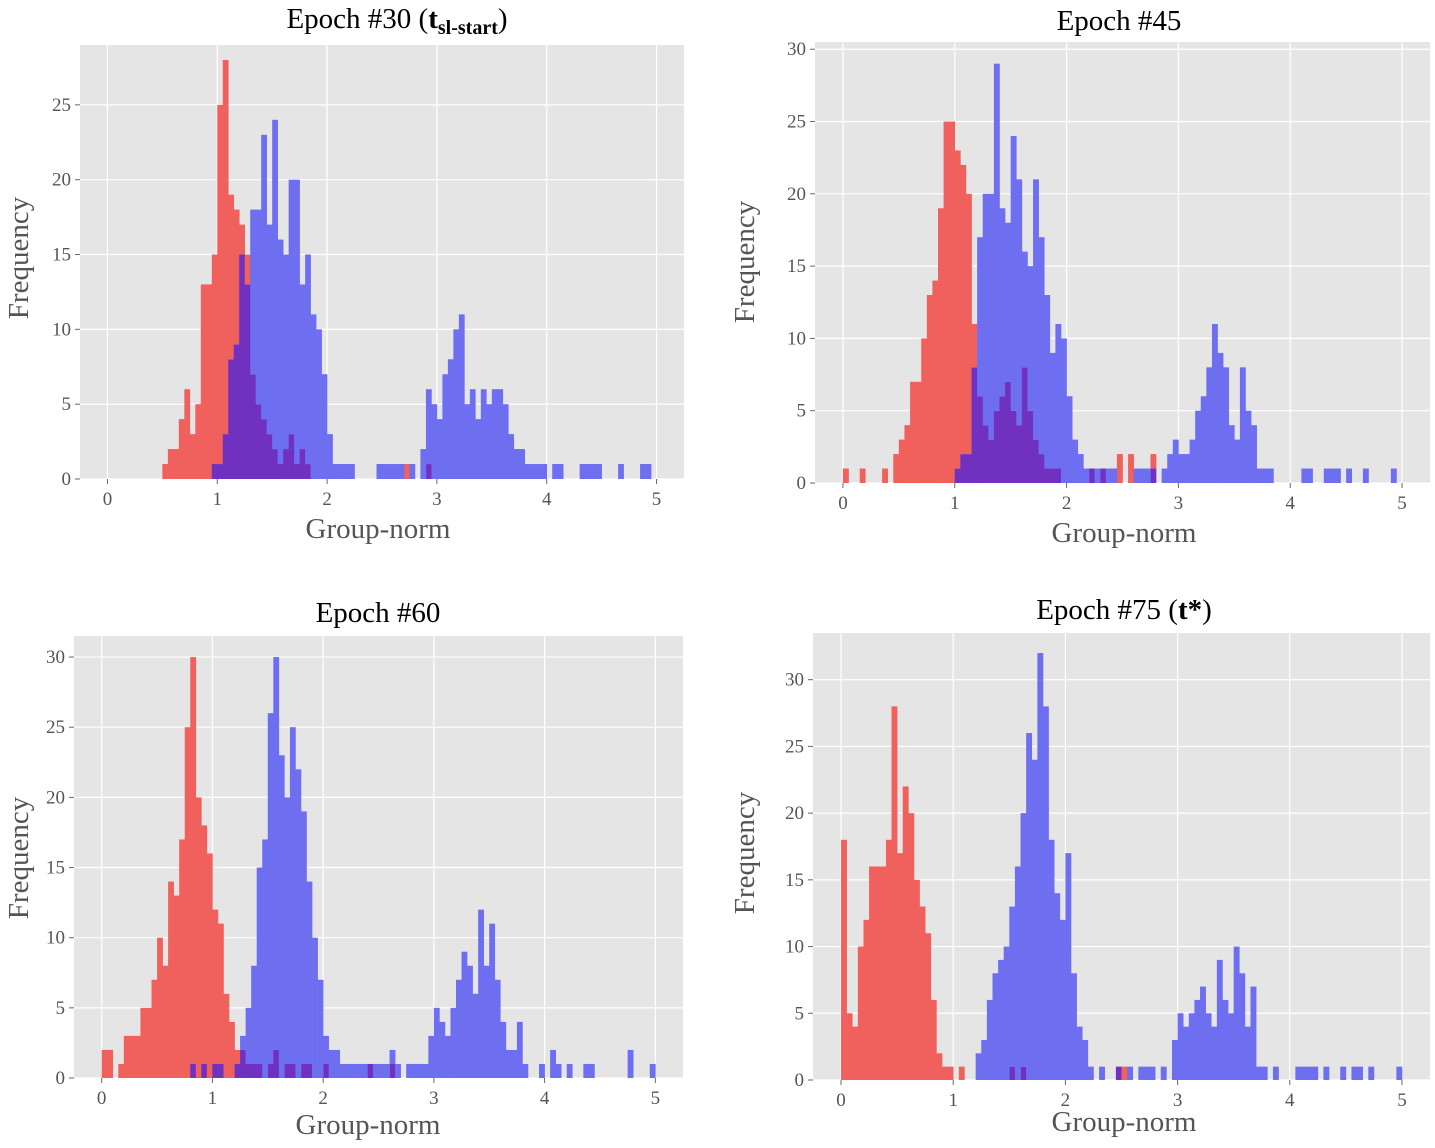 The width and height of the screenshot is (1435, 1148). I want to click on y-tick-label: 20, so click(796, 194).